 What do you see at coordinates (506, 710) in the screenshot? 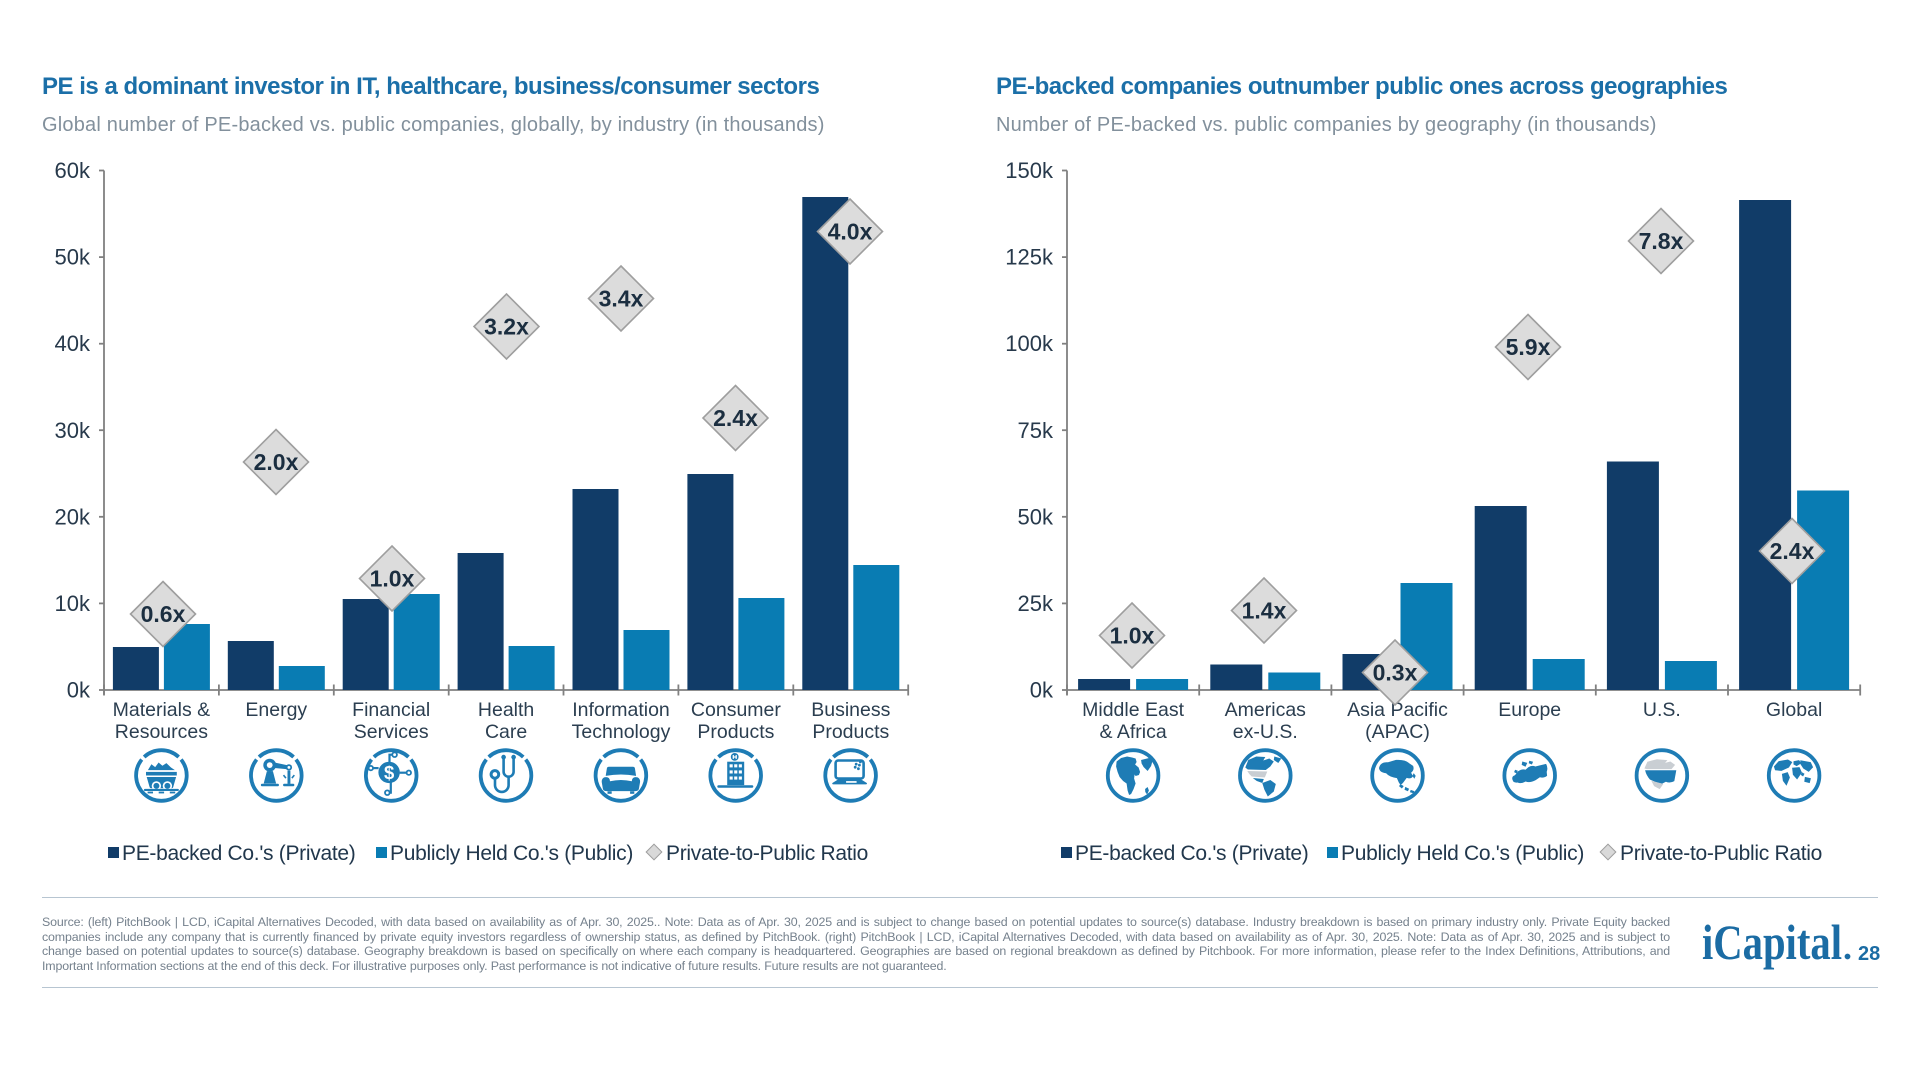
I see `svg-text: Health` at bounding box center [506, 710].